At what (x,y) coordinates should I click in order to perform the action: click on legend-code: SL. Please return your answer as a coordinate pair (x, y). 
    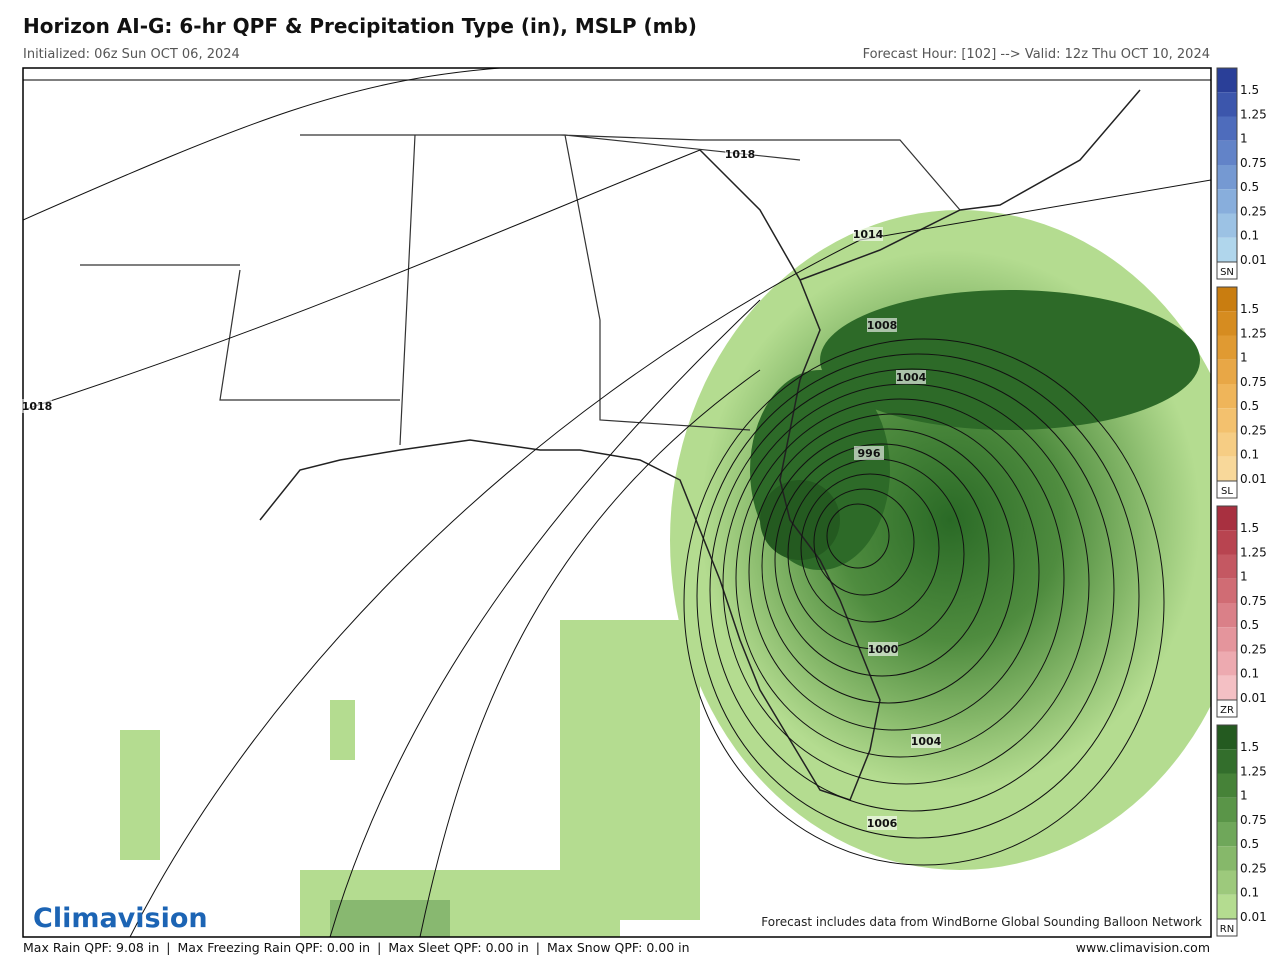
    Looking at the image, I should click on (1227, 491).